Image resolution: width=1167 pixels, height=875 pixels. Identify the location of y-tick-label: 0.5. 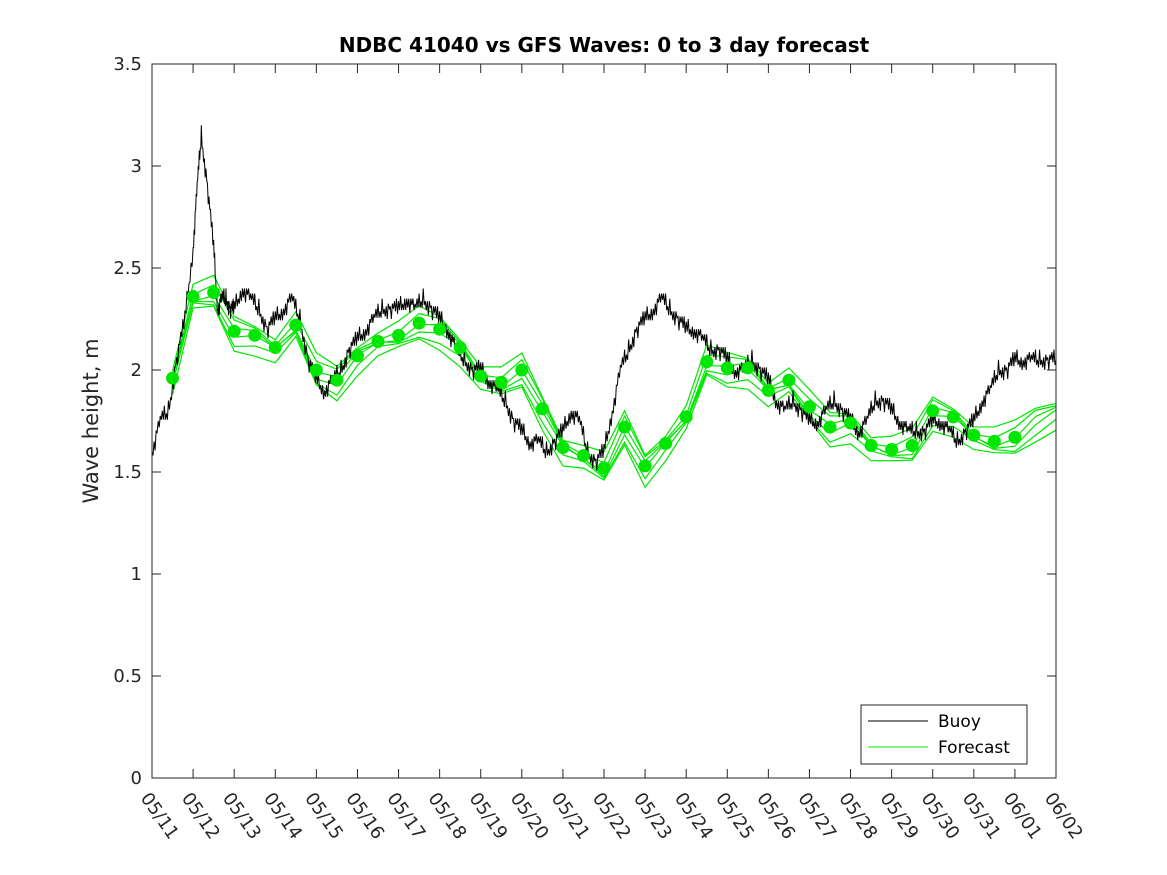
(127, 676).